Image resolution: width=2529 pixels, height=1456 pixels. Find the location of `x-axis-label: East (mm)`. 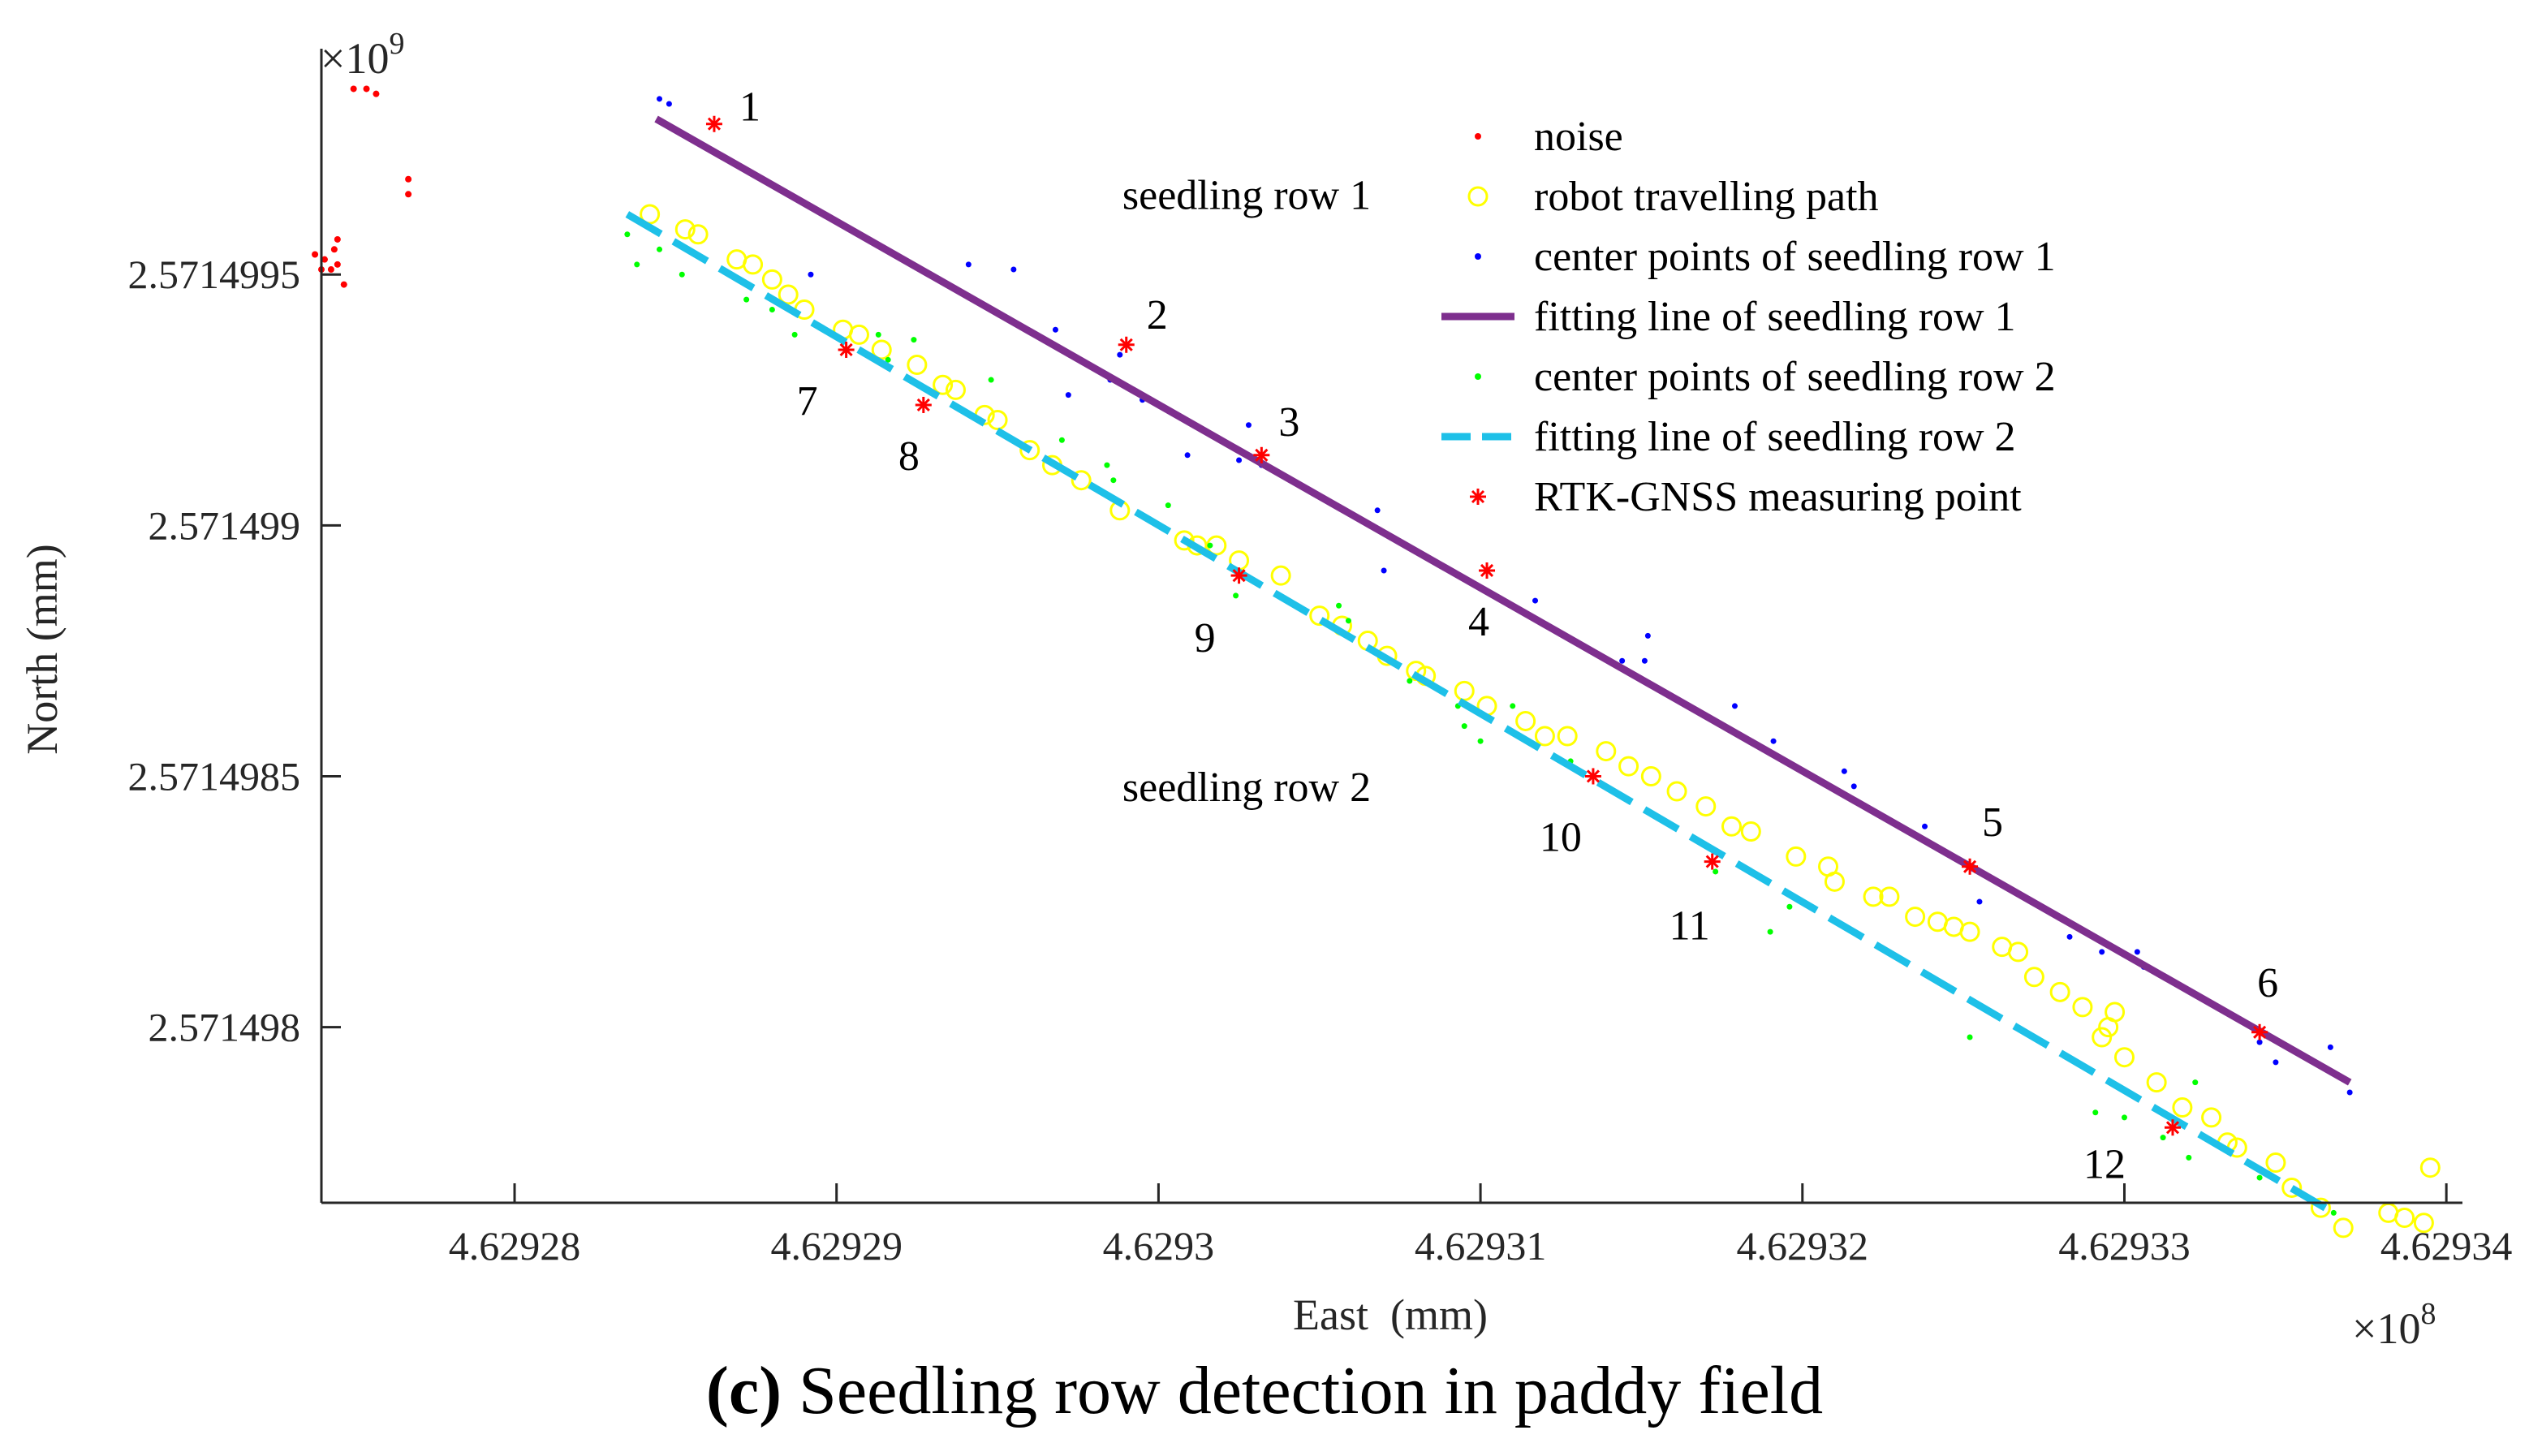

x-axis-label: East (mm) is located at coordinates (1391, 1315).